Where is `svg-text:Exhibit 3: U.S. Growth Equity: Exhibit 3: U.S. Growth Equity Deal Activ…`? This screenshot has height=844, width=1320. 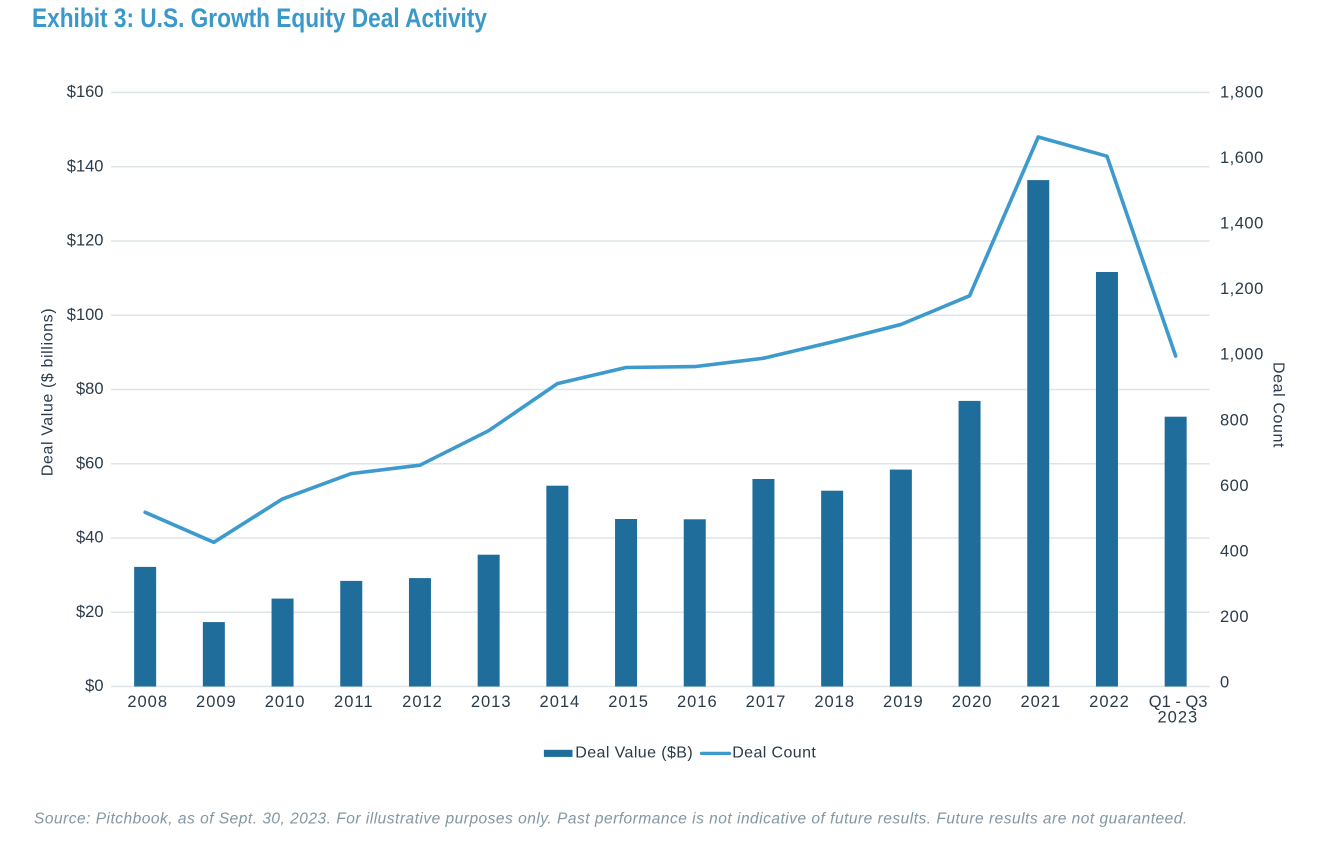 svg-text:Exhibit 3: U.S. Growth Equity: Exhibit 3: U.S. Growth Equity Deal Activ… is located at coordinates (259, 18).